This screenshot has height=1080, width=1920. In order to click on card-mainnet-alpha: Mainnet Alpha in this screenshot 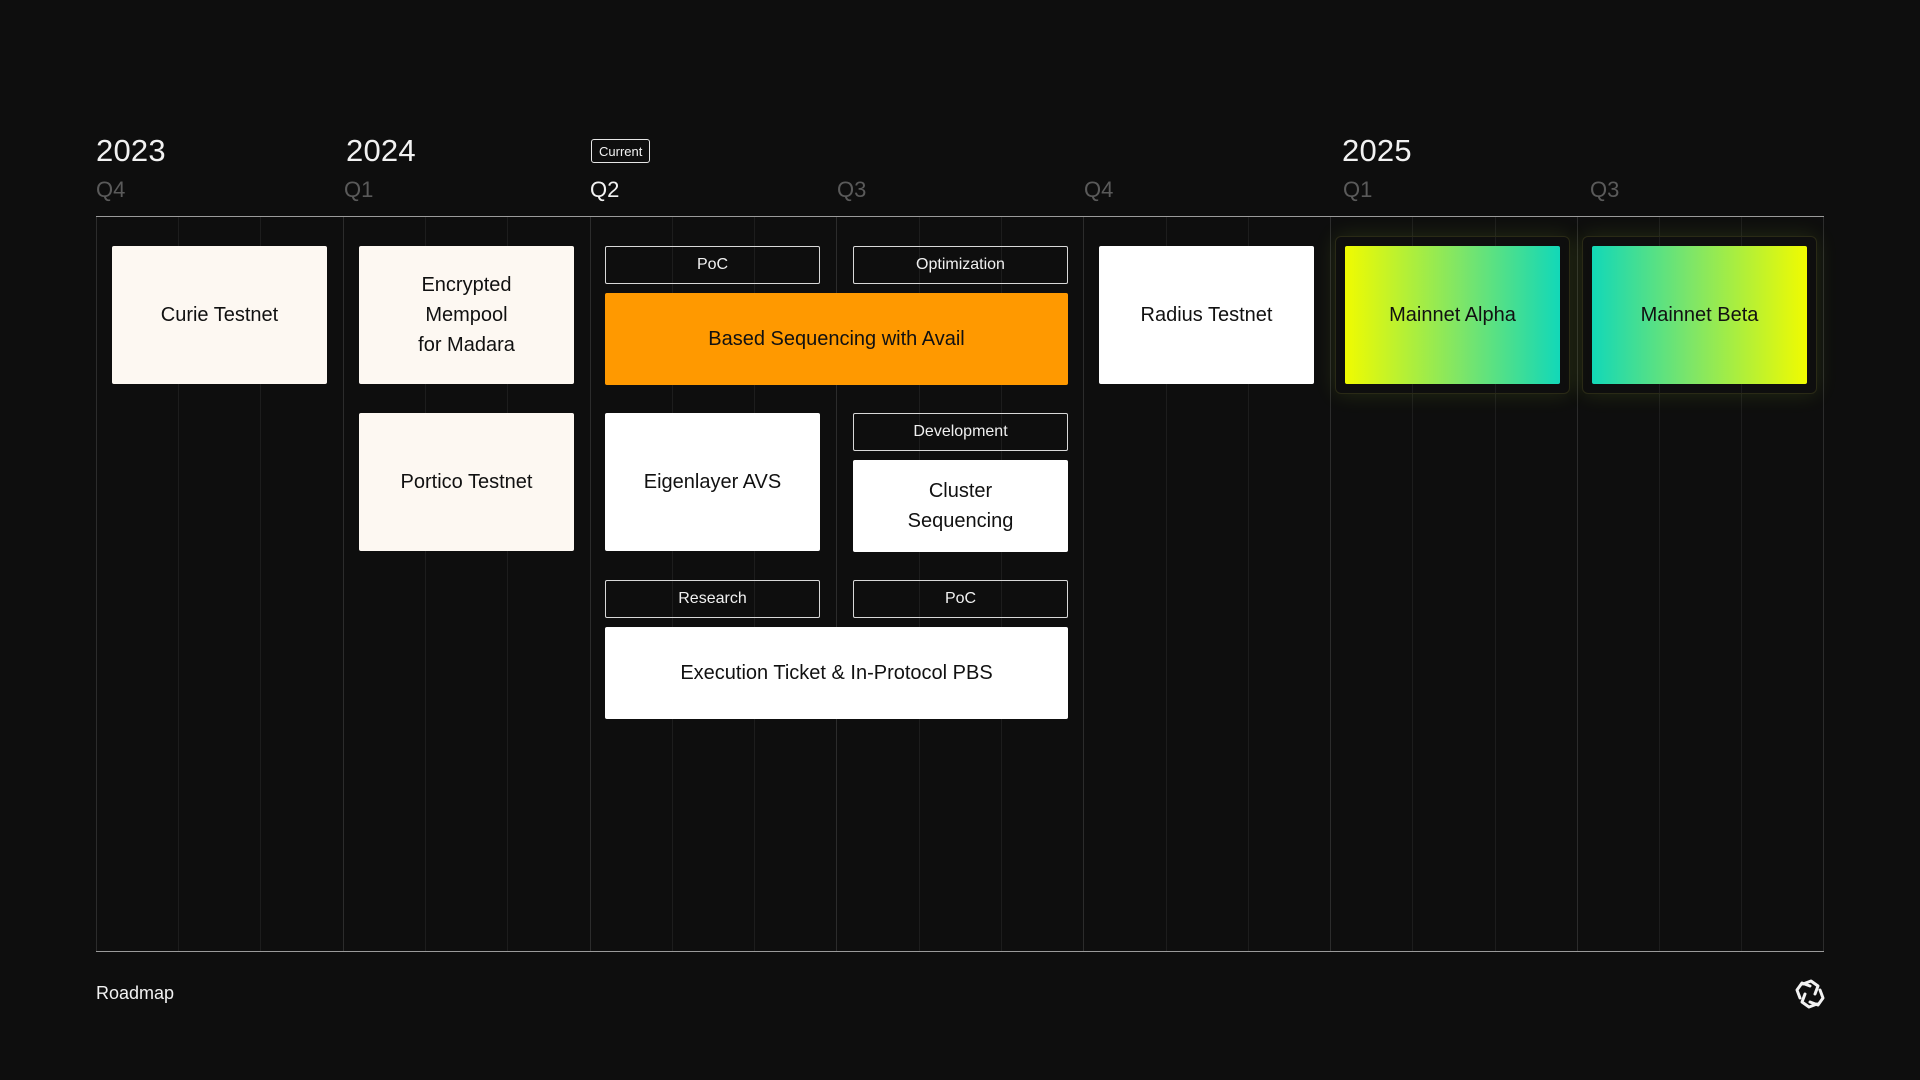, I will do `click(1452, 315)`.